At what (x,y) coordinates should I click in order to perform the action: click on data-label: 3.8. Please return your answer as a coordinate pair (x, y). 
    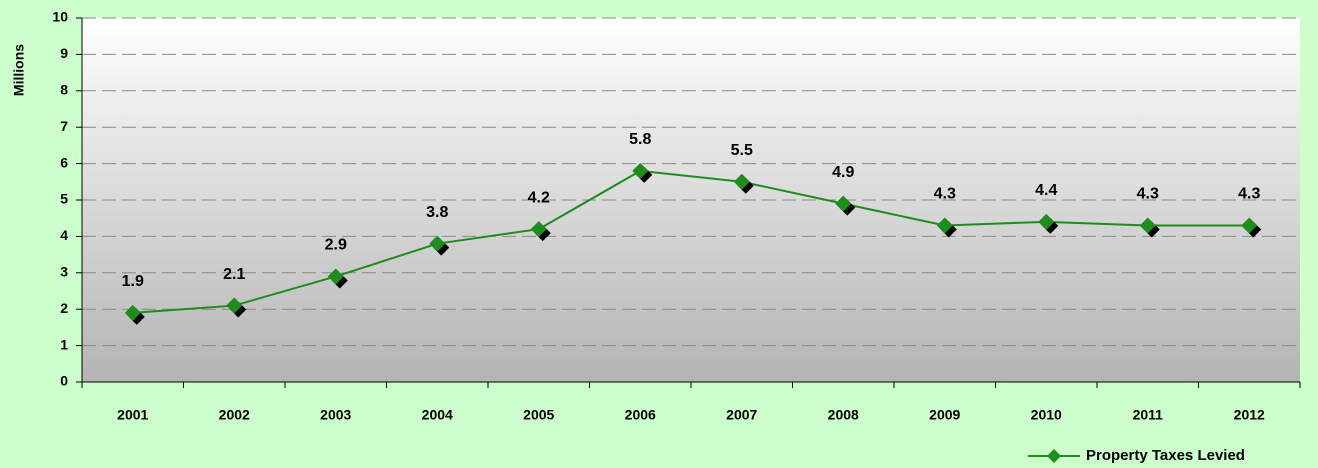
    Looking at the image, I should click on (437, 212).